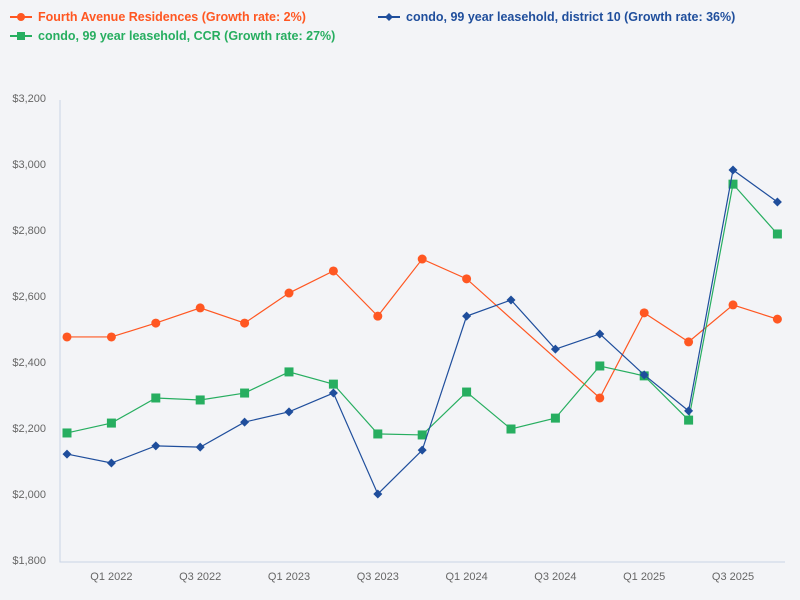  What do you see at coordinates (289, 577) in the screenshot?
I see `x-tick-label: Q1 2023` at bounding box center [289, 577].